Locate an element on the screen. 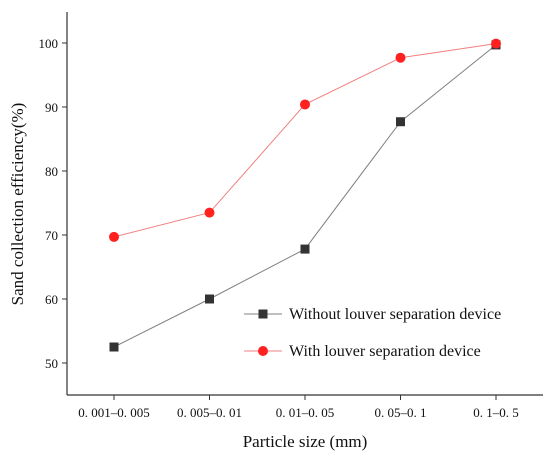 The image size is (550, 457). x-tick-label: 0. 01–0. 05 is located at coordinates (305, 412).